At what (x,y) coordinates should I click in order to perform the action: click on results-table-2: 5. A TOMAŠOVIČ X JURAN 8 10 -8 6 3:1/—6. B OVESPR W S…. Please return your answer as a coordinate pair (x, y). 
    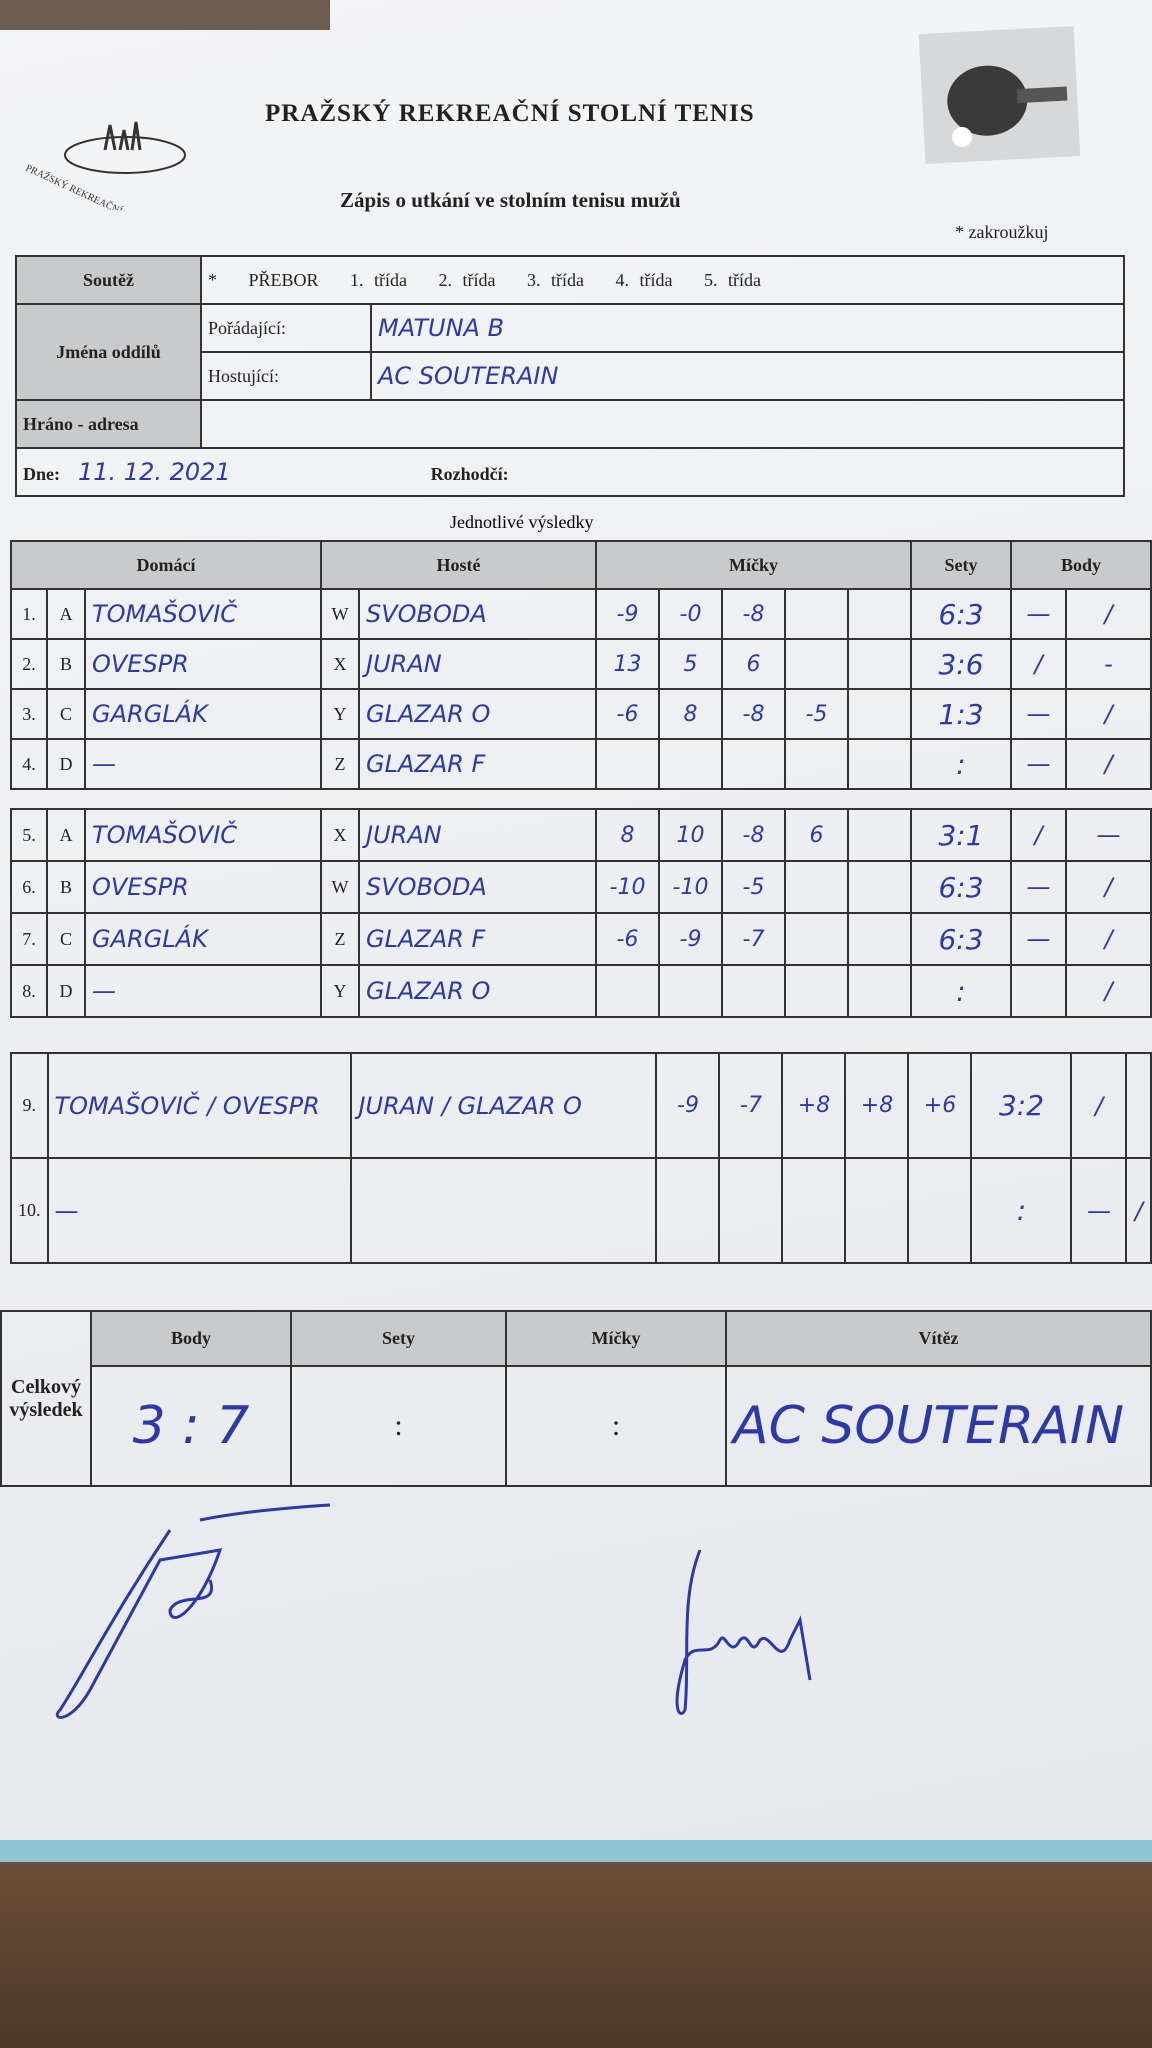
    Looking at the image, I should click on (581, 913).